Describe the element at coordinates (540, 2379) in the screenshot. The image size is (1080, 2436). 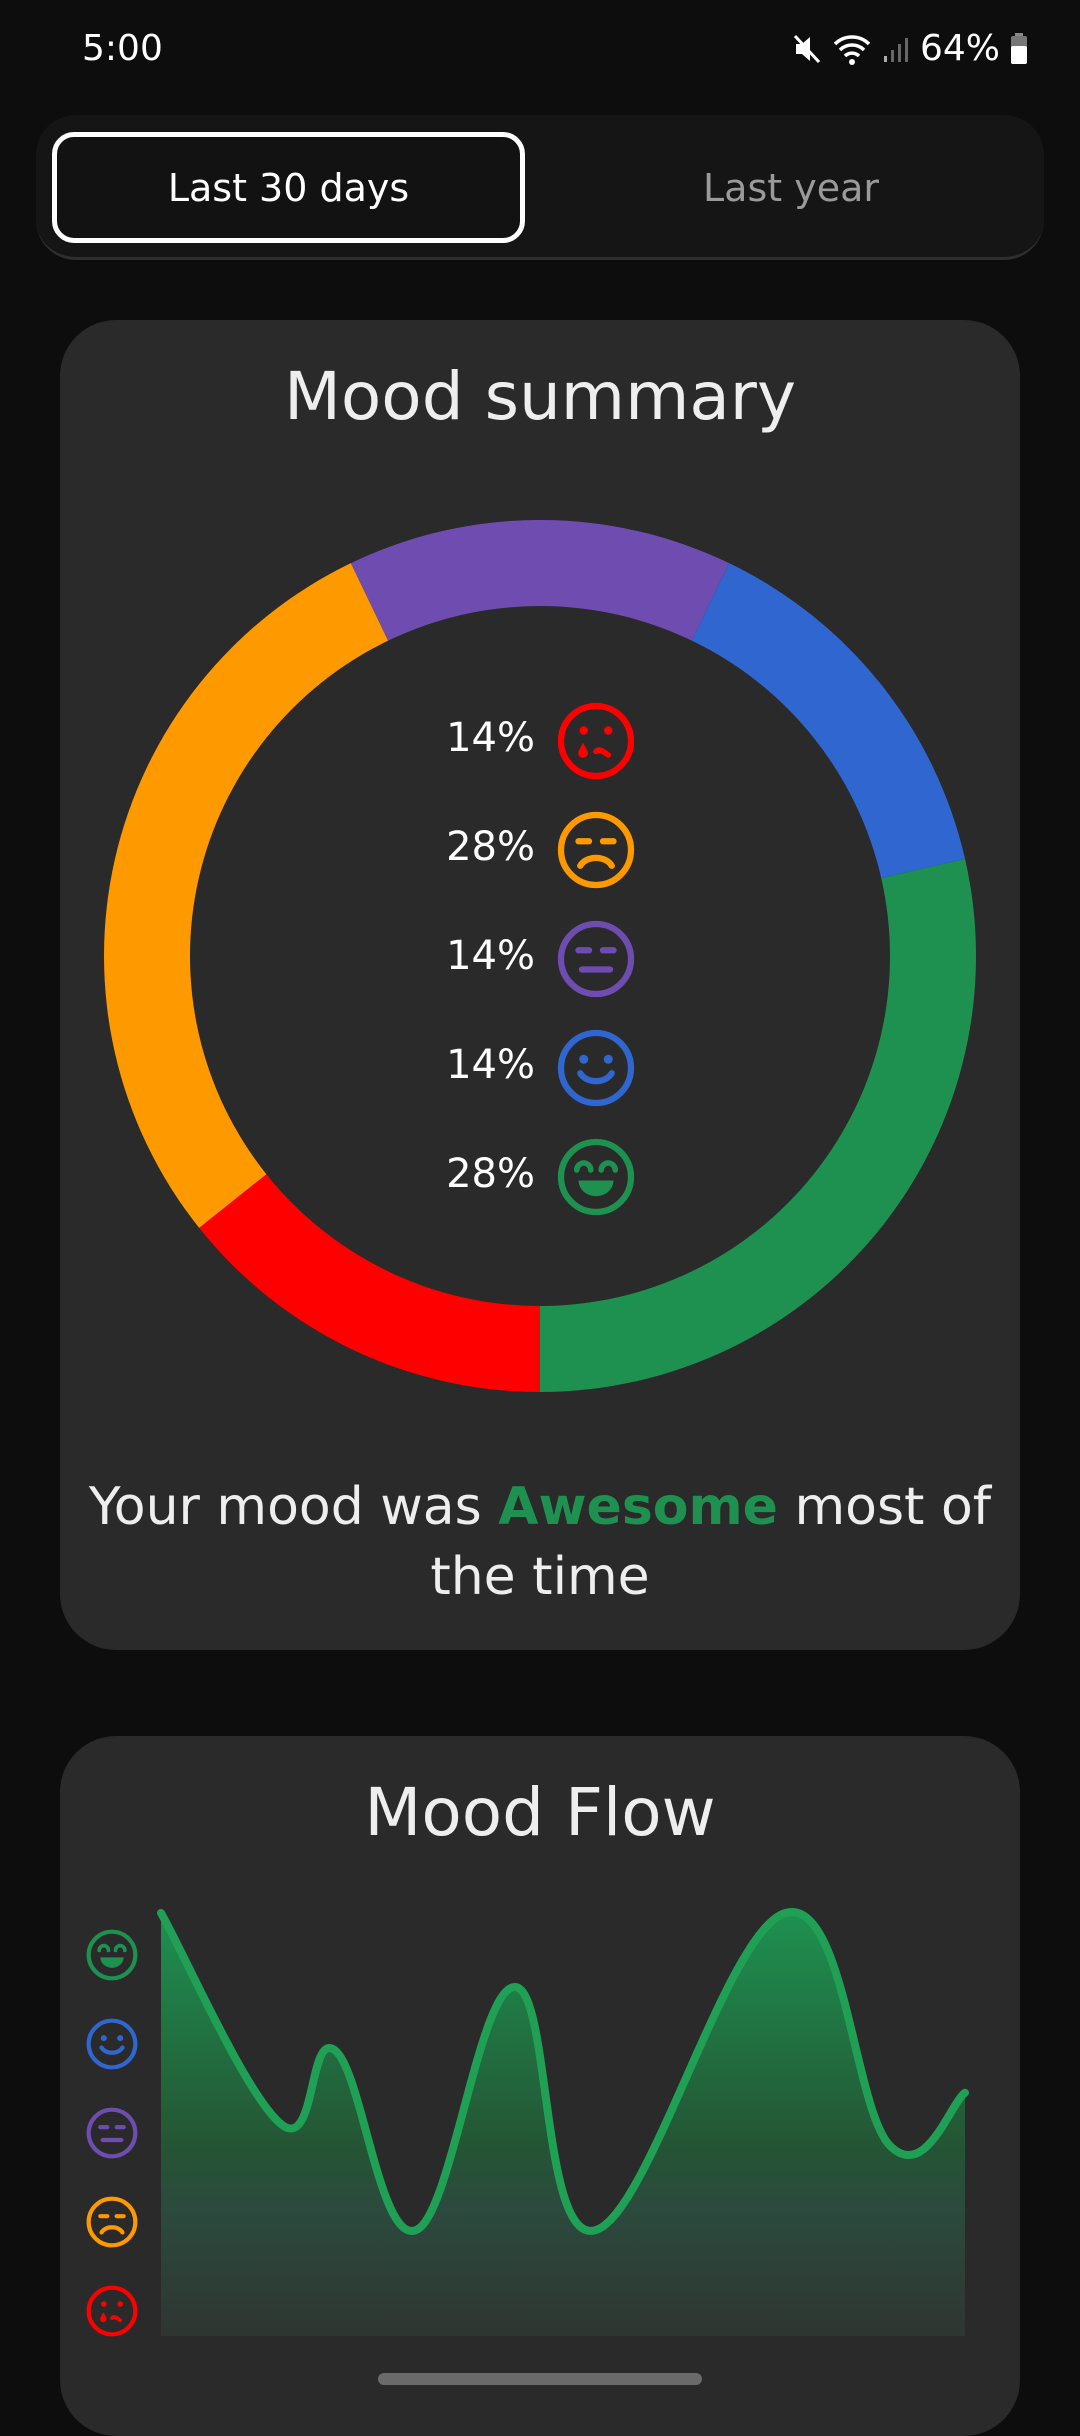
I see `home-indicator` at that location.